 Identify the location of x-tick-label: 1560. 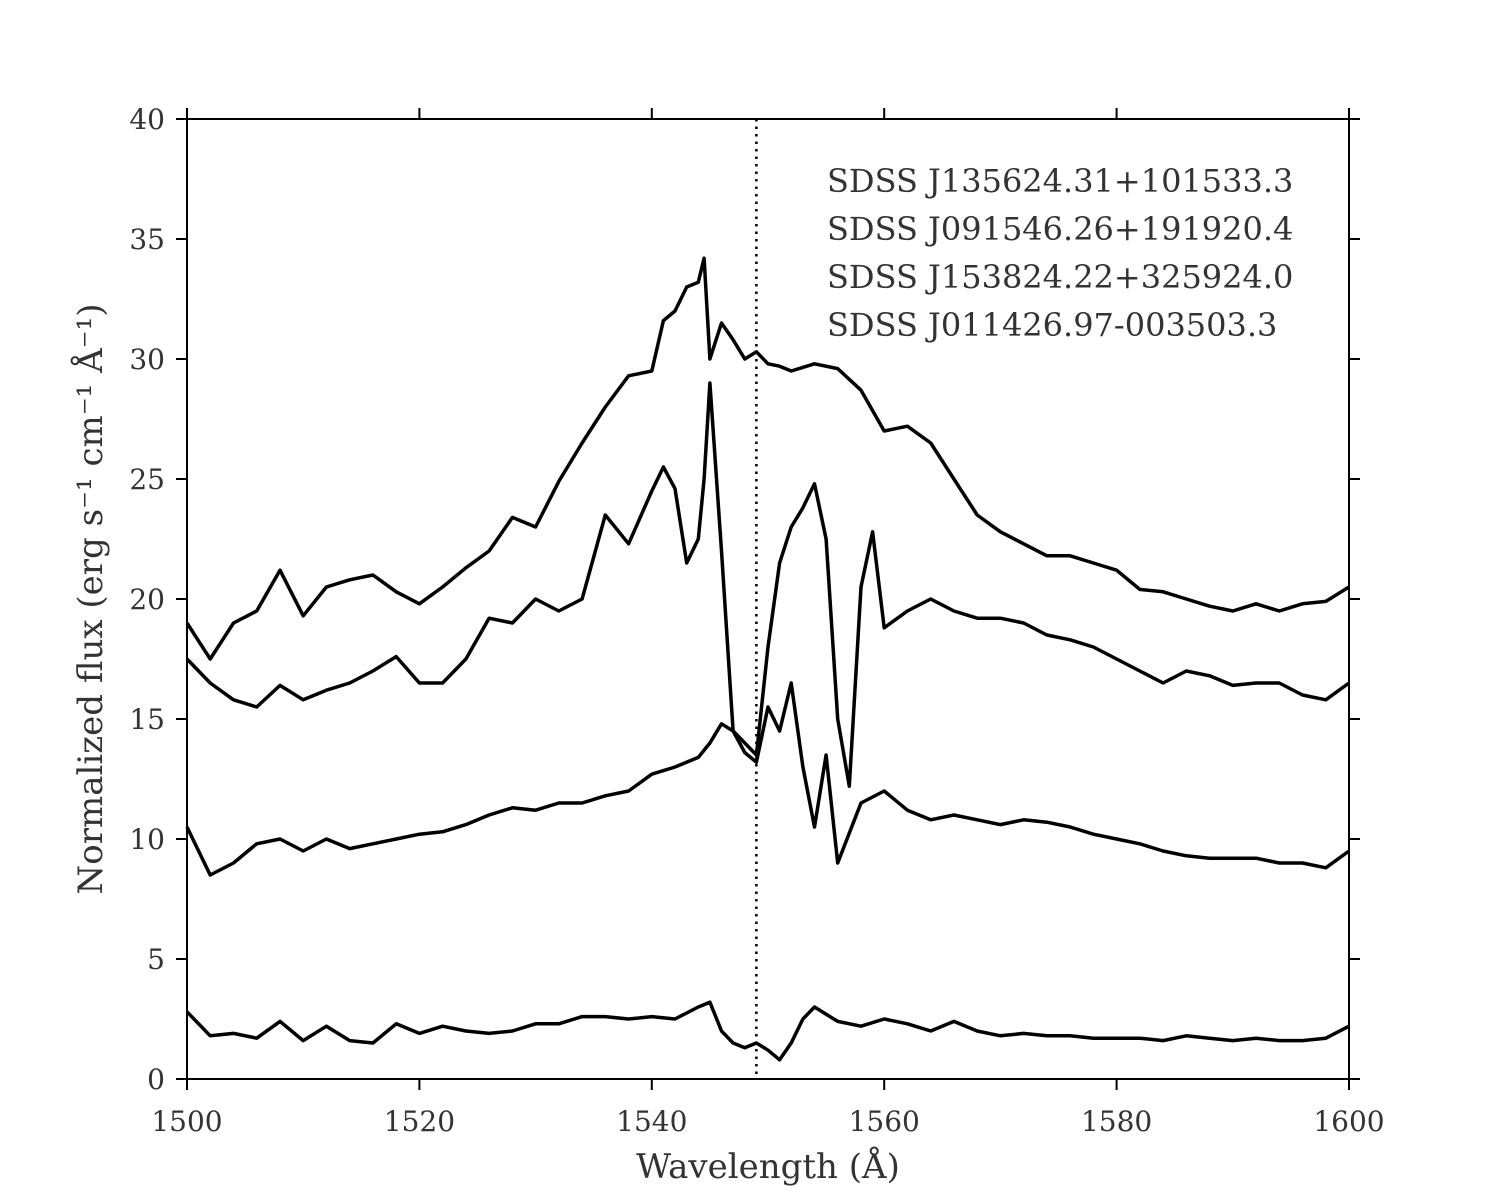
(884, 1121).